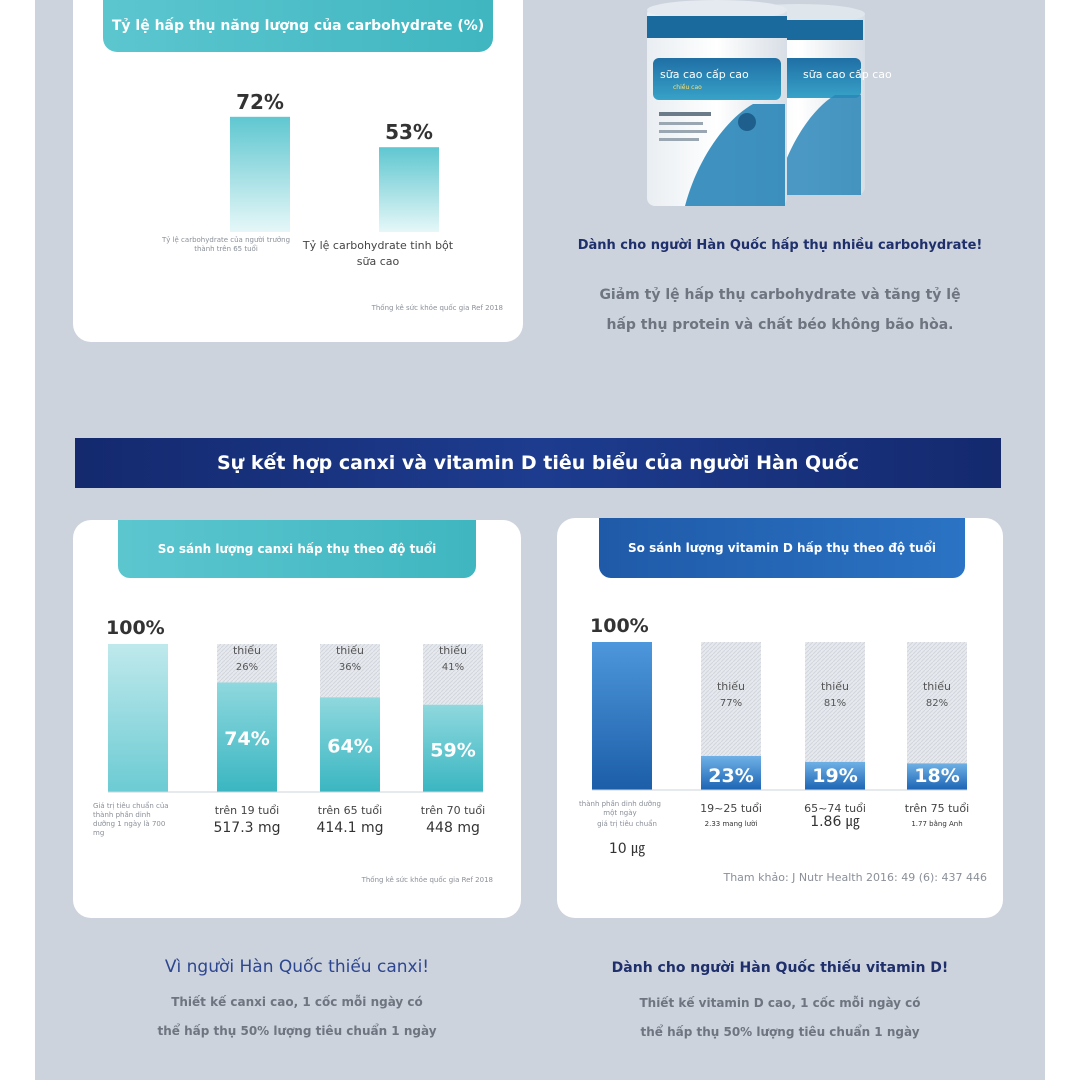 This screenshot has height=1080, width=1080. Describe the element at coordinates (780, 968) in the screenshot. I see `vitd-footer-title: Dành cho người Hàn Quốc thiếu vitamin D!` at that location.